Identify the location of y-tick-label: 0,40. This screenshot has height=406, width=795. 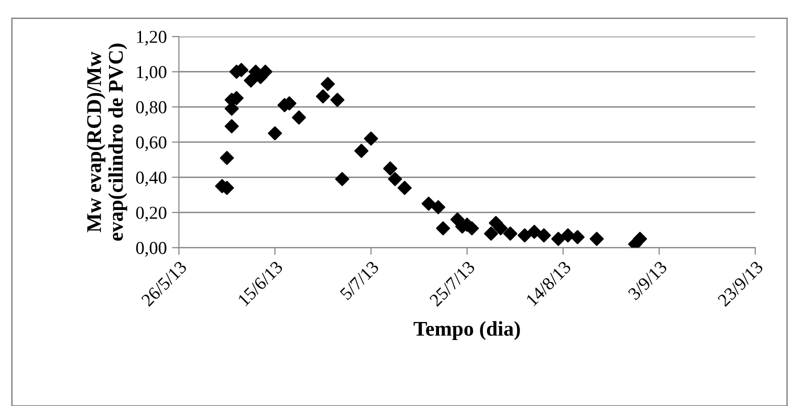
(151, 179).